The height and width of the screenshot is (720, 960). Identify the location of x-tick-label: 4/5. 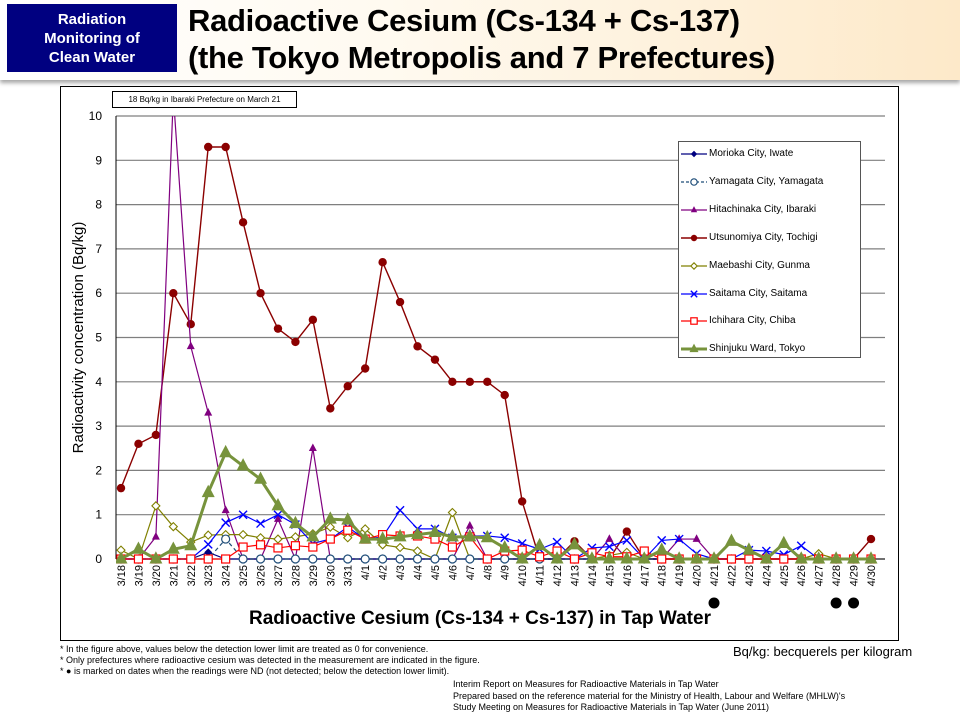
(436, 572).